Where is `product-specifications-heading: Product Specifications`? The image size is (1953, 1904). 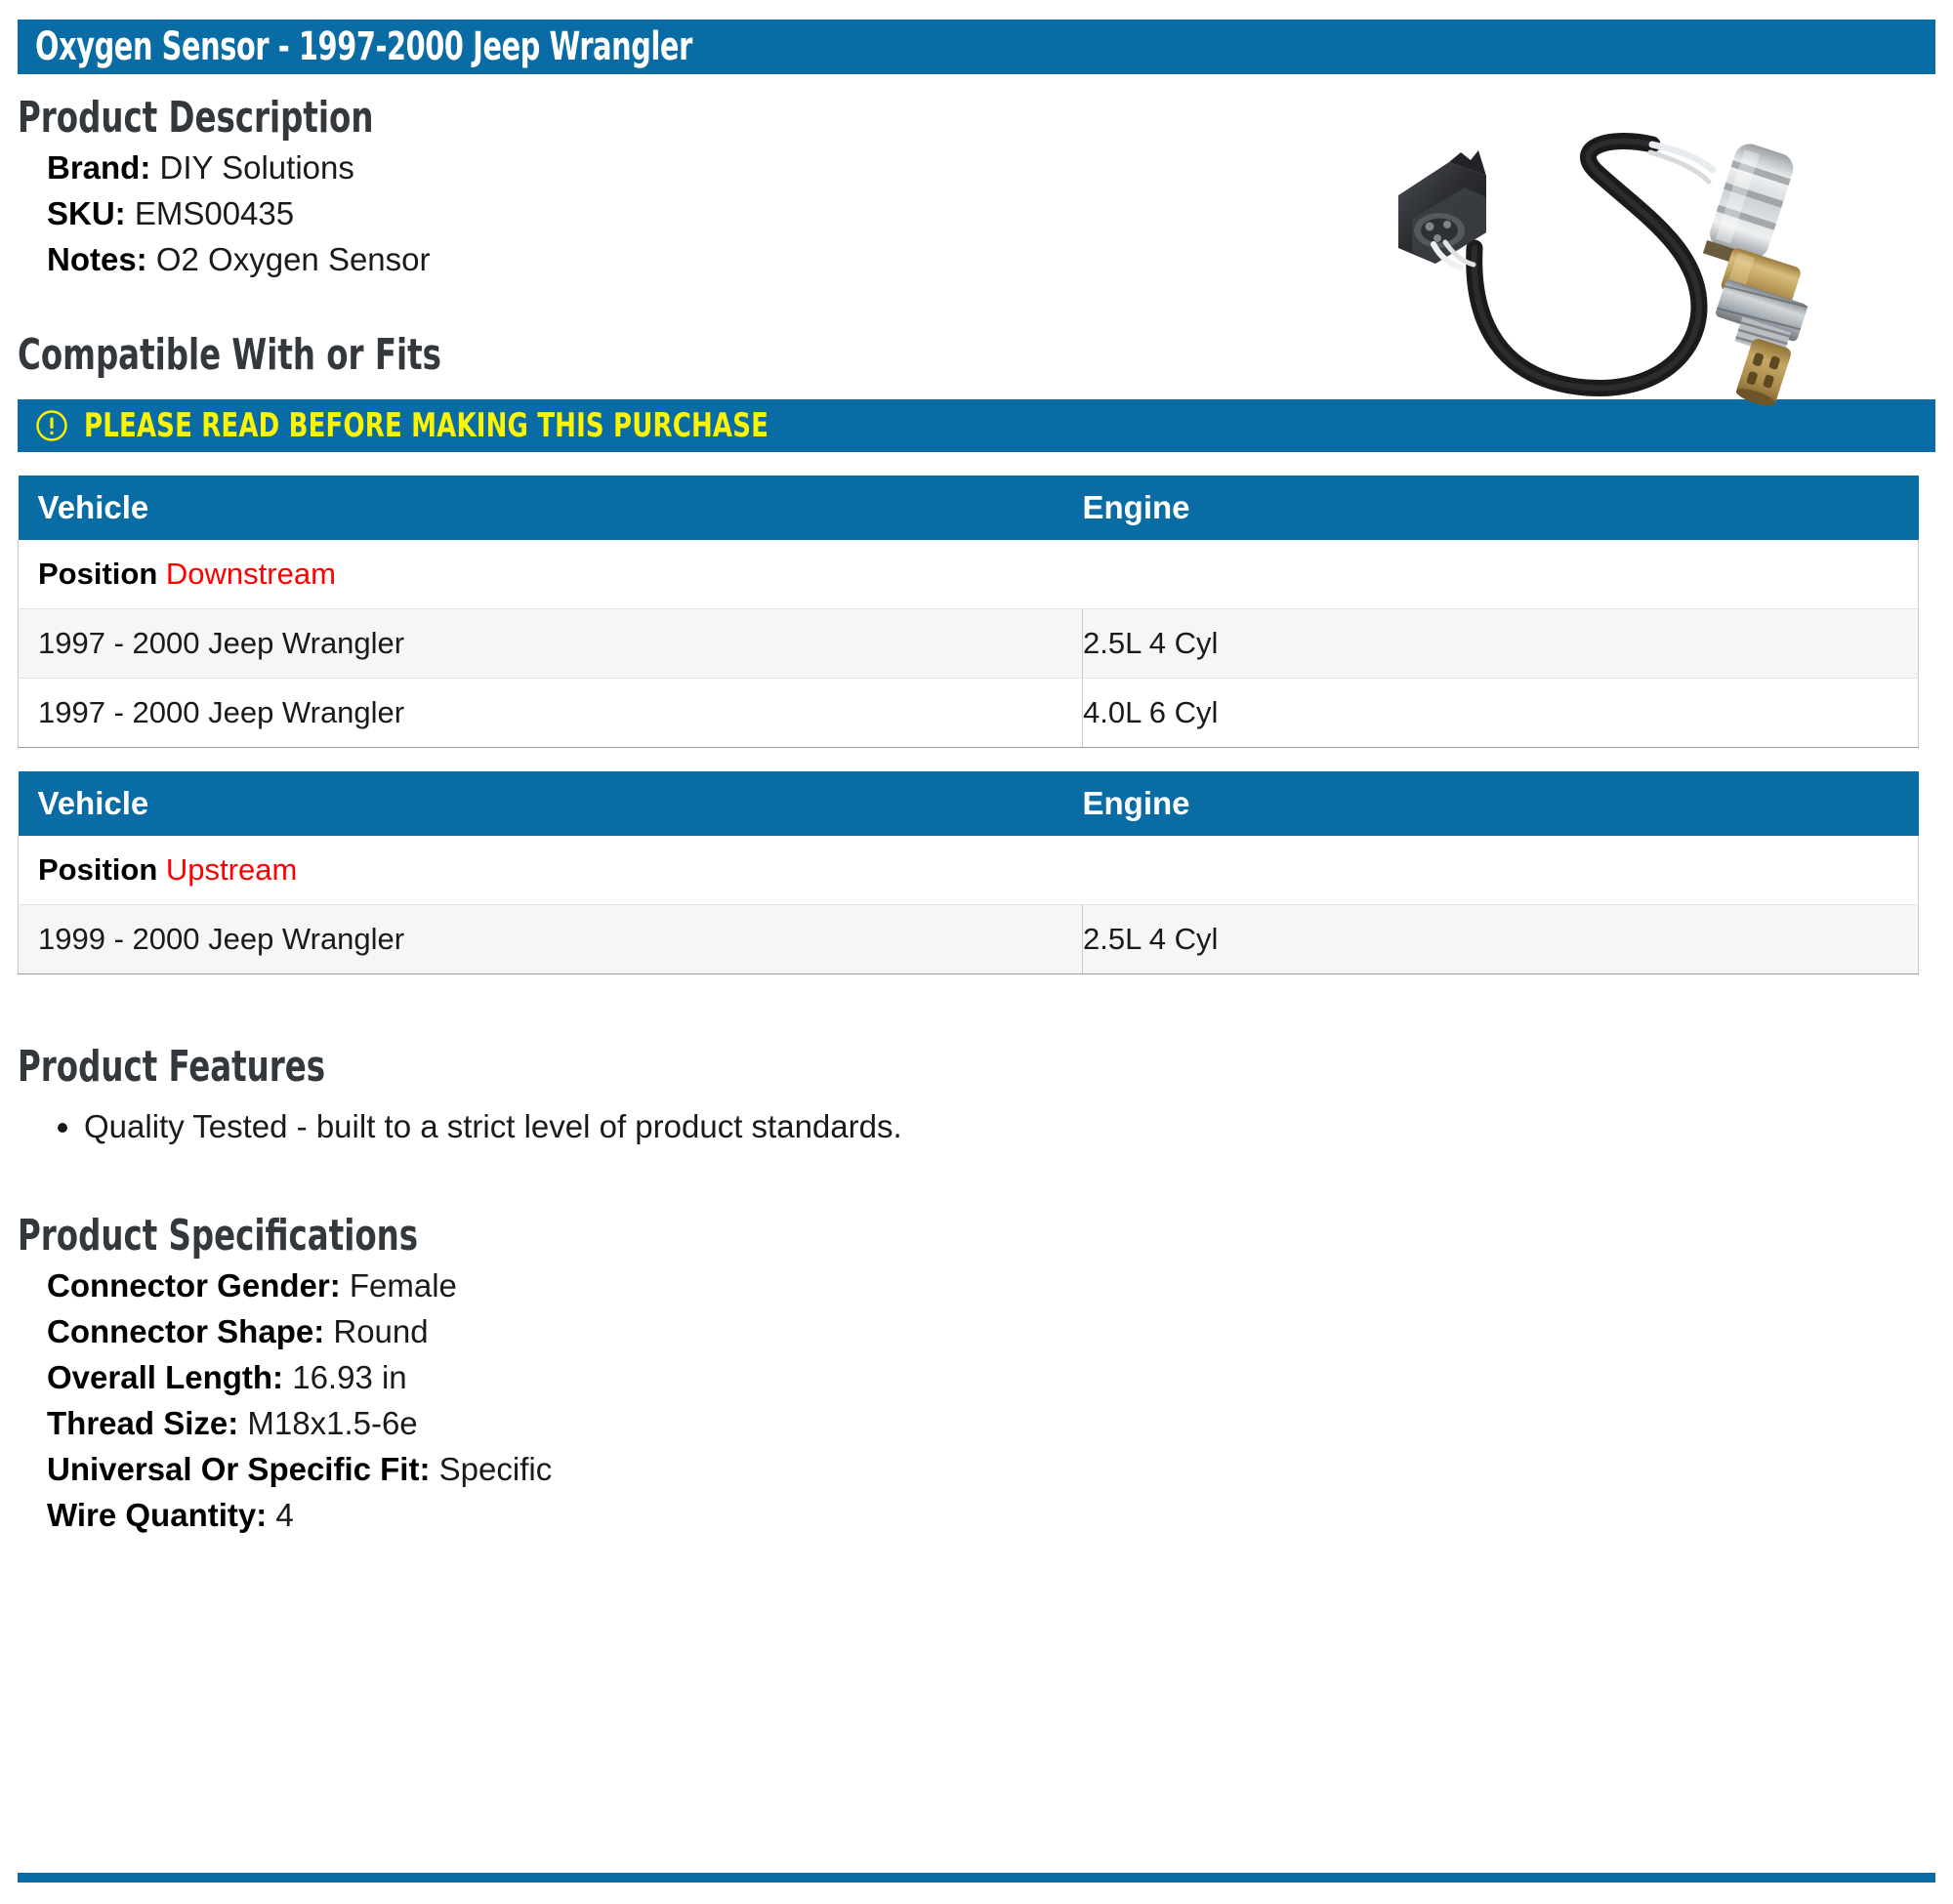
product-specifications-heading: Product Specifications is located at coordinates (218, 1235).